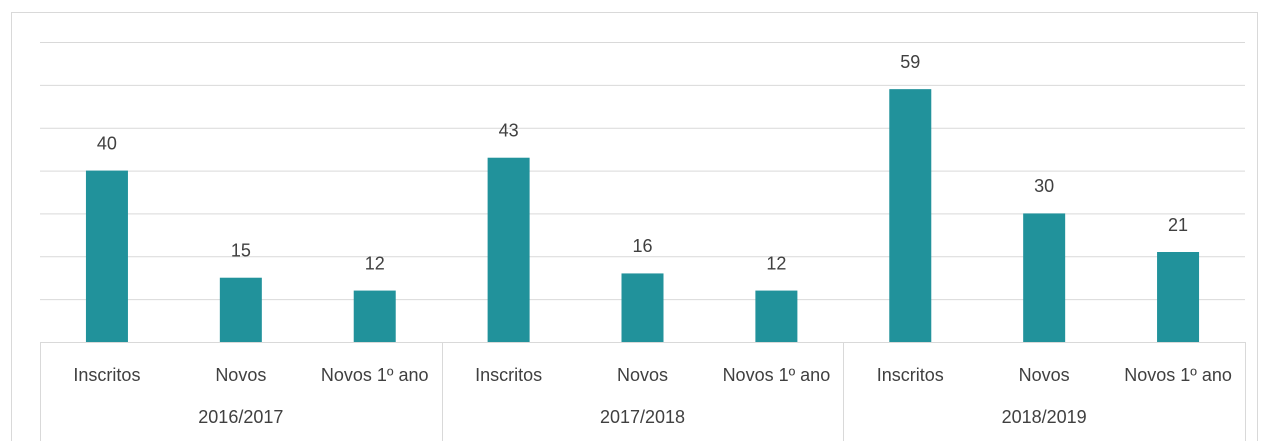 The height and width of the screenshot is (441, 1276). I want to click on data-label: 16, so click(642, 246).